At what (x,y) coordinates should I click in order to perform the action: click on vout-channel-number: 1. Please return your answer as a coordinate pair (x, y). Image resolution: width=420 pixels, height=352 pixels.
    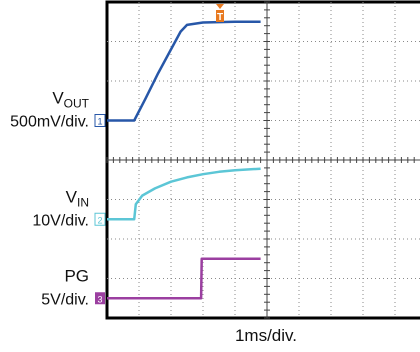
    Looking at the image, I should click on (99, 122).